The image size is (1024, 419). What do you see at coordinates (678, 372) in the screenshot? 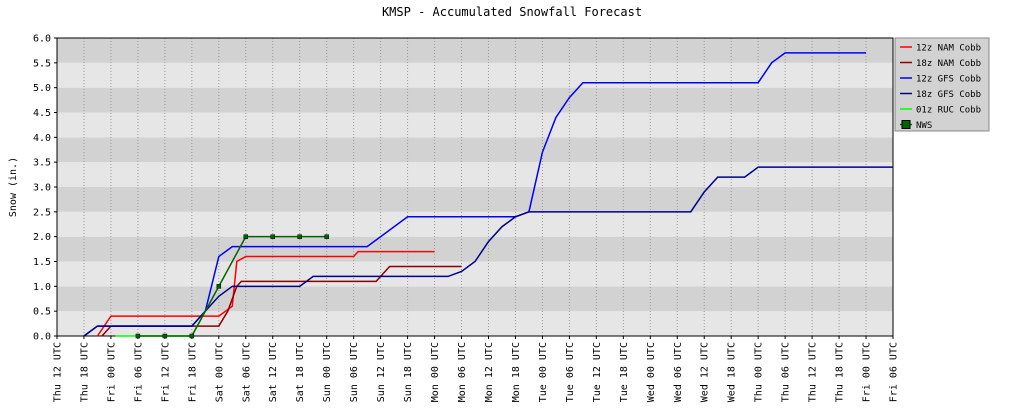
I see `x-tick-label: Wed 06 UTC` at bounding box center [678, 372].